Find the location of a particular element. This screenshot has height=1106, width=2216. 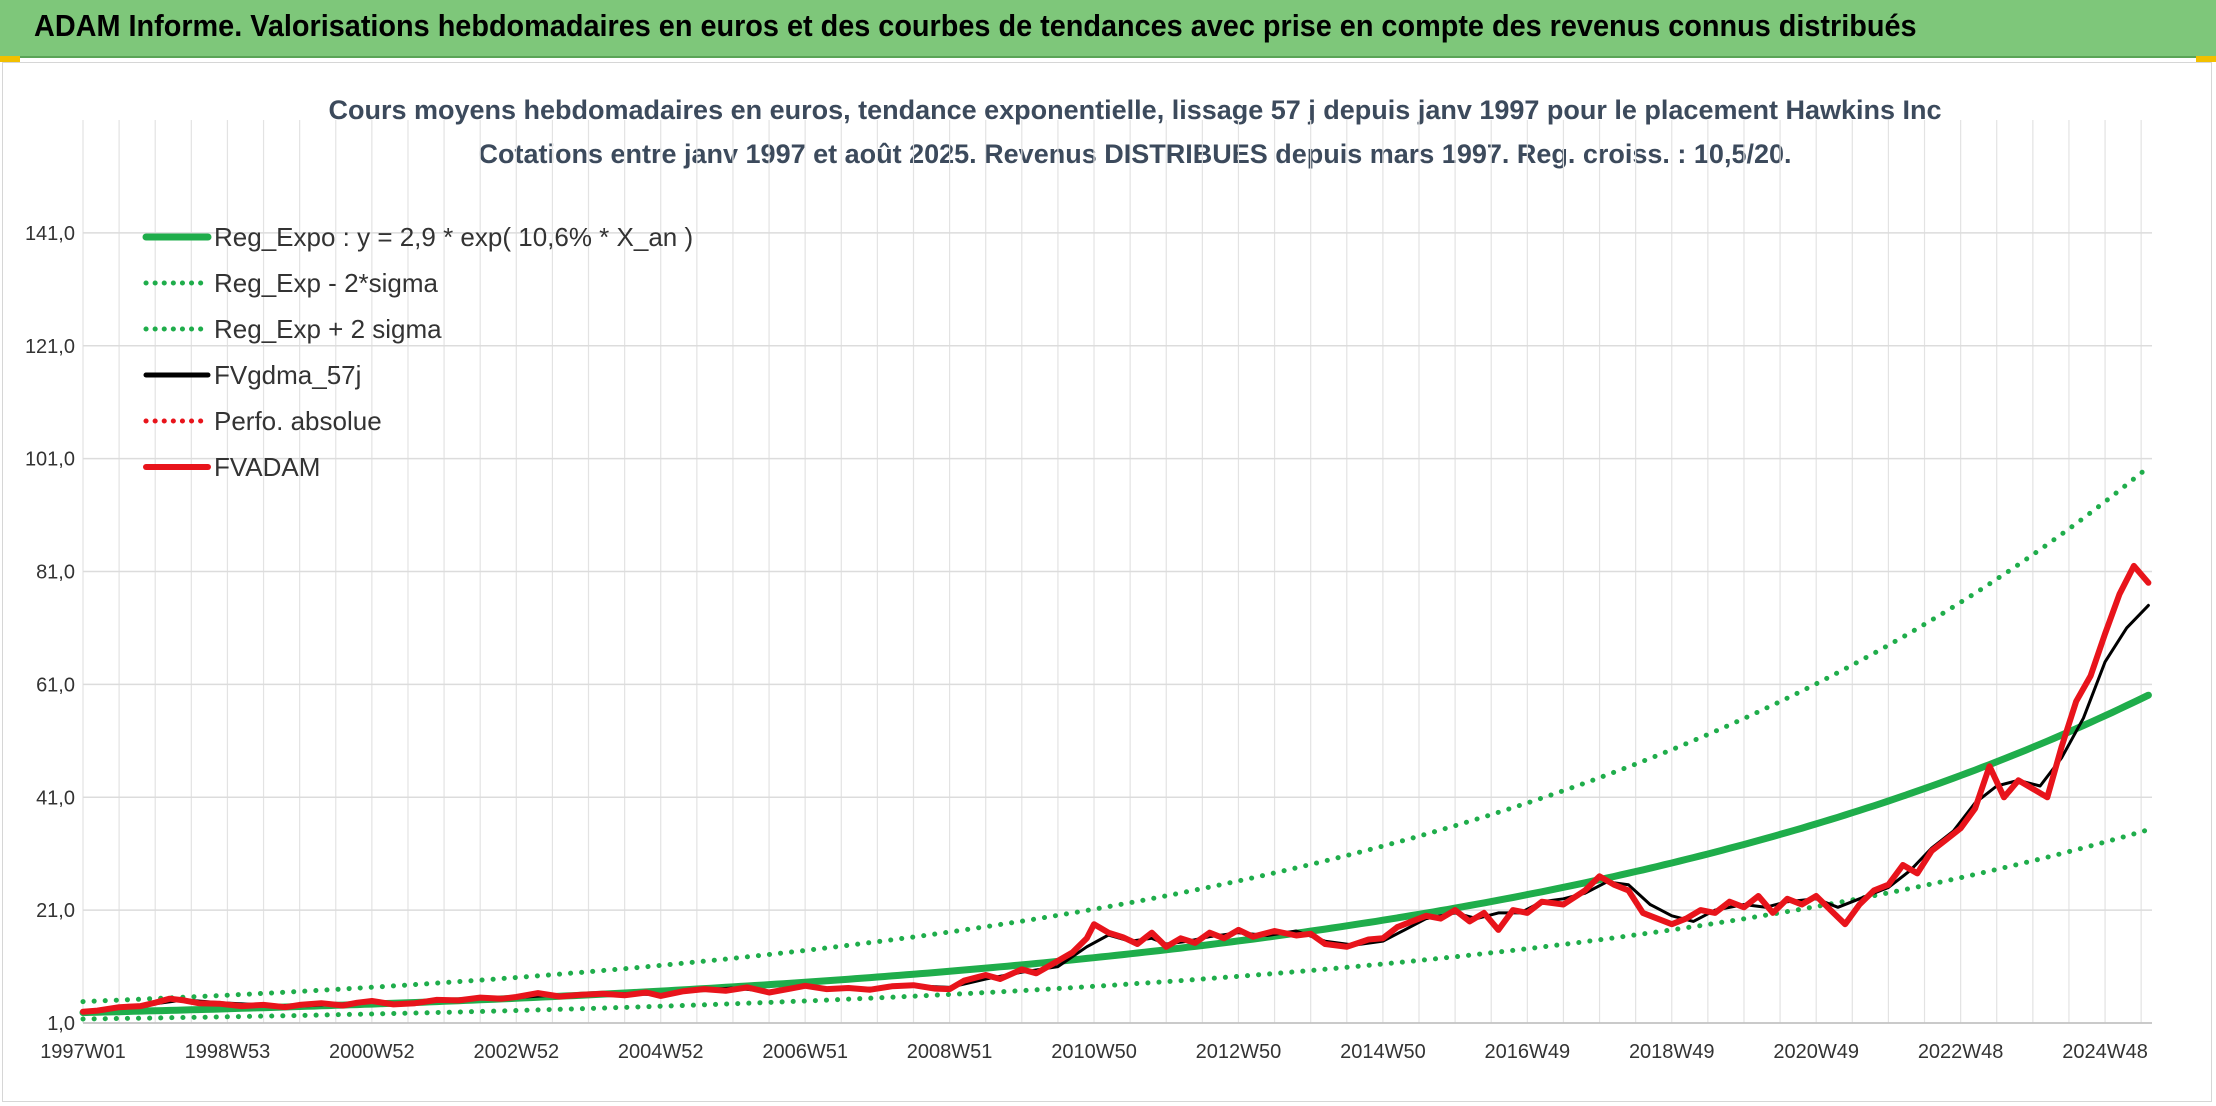

y-tick-label: 121,0 is located at coordinates (50, 347).